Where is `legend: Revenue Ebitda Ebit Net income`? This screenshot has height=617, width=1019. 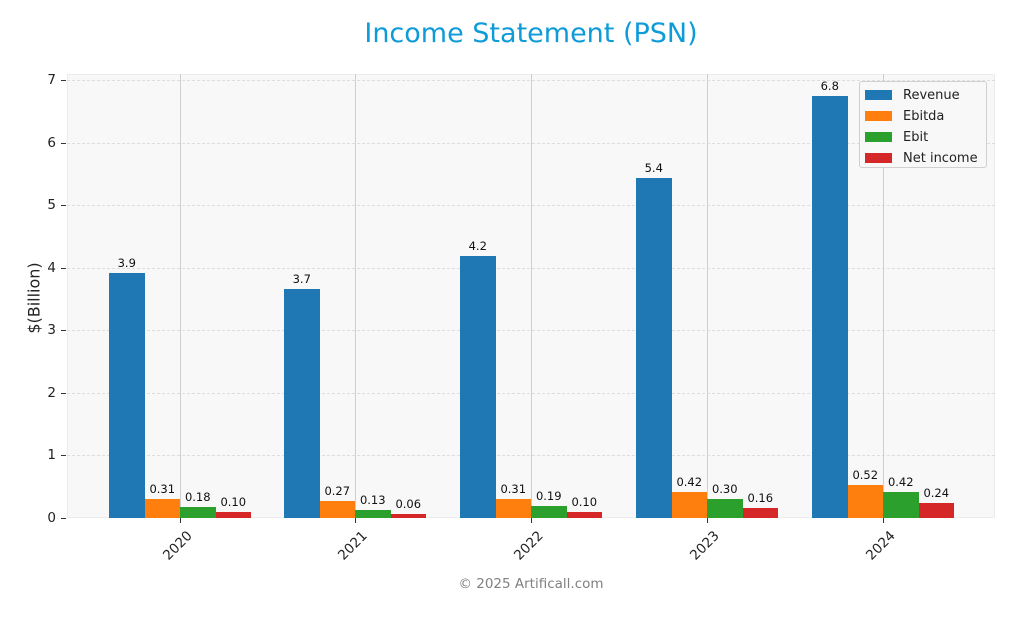
legend: Revenue Ebitda Ebit Net income is located at coordinates (923, 124).